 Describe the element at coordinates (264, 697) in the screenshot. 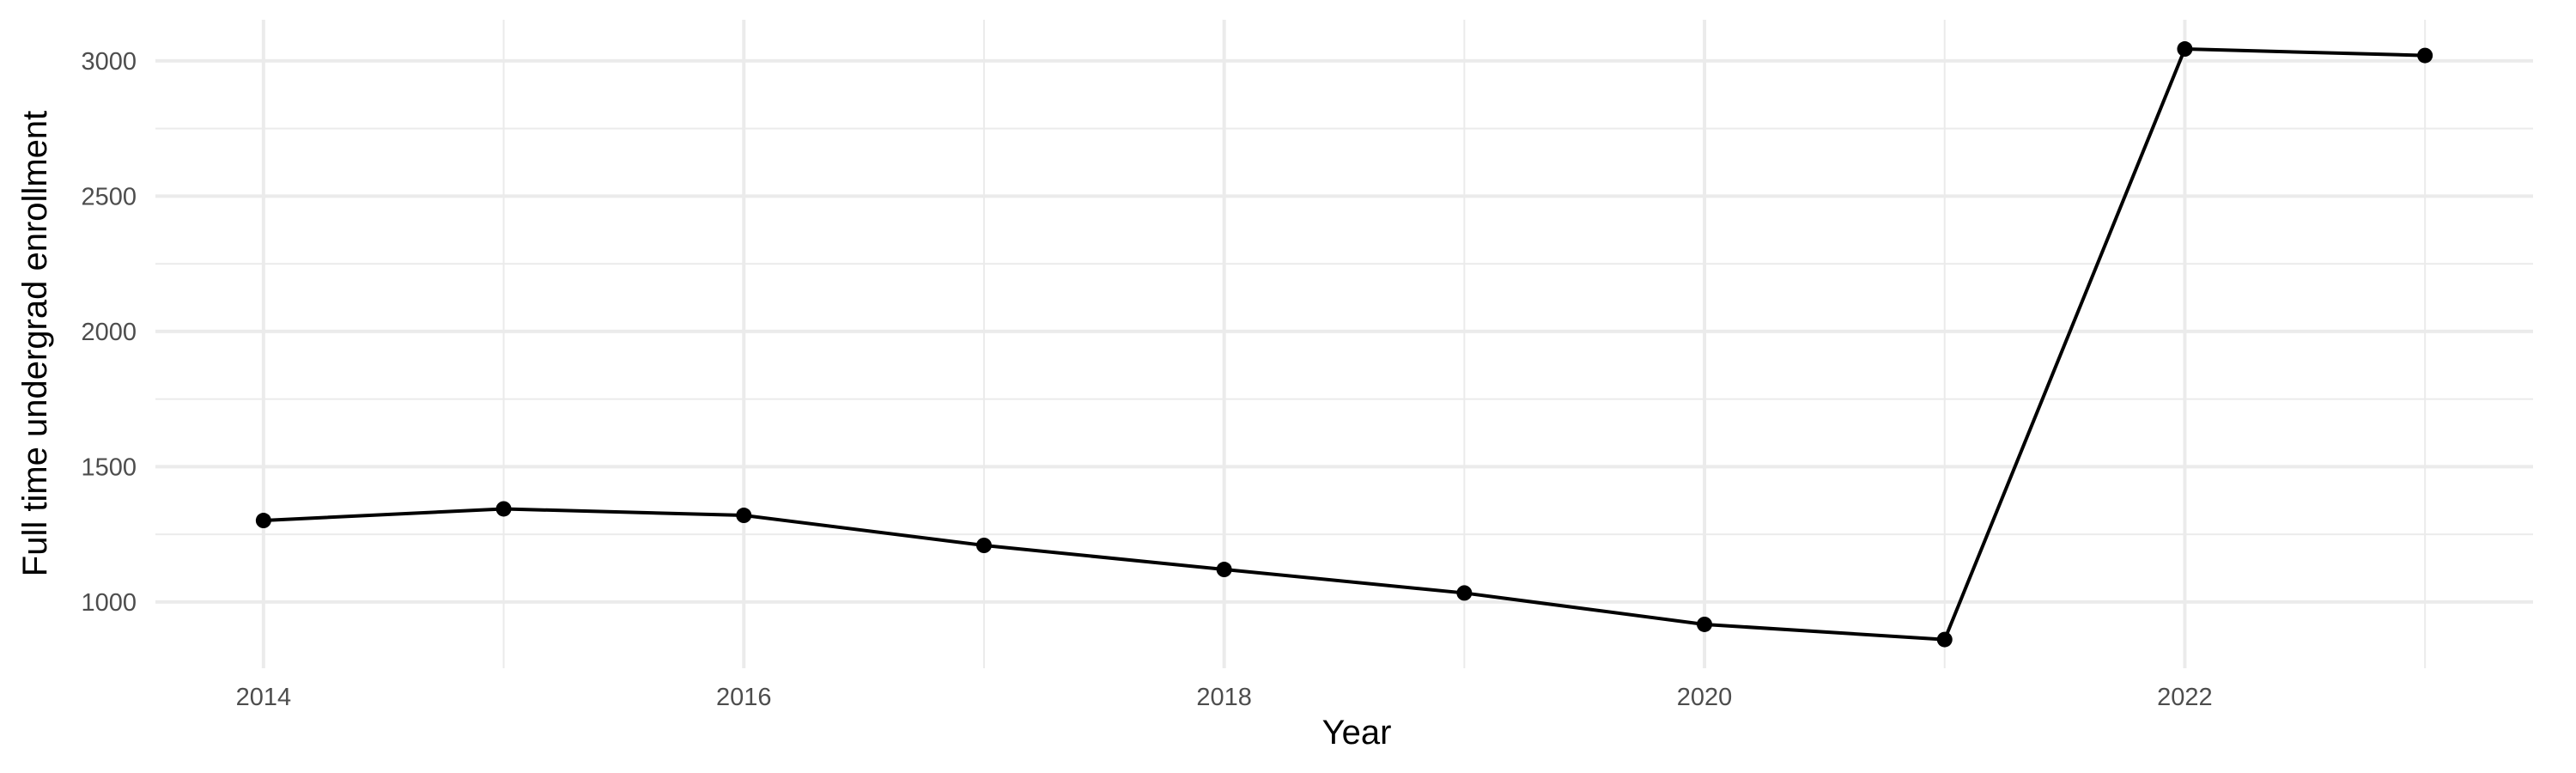

I see `x-tick-label: 2014` at that location.